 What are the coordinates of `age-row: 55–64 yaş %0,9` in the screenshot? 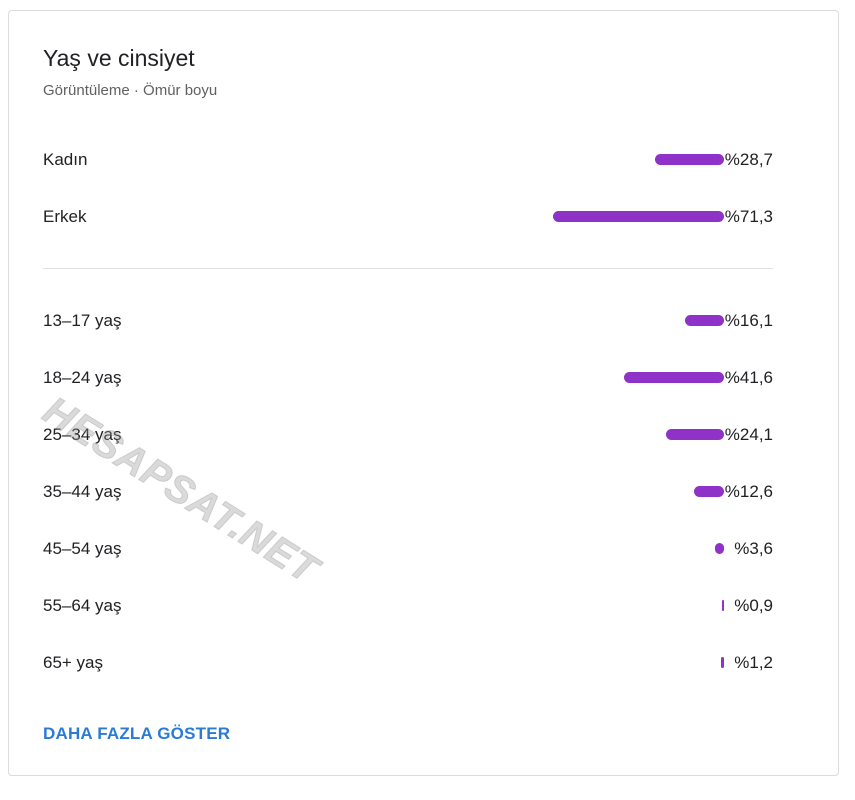 It's located at (408, 606).